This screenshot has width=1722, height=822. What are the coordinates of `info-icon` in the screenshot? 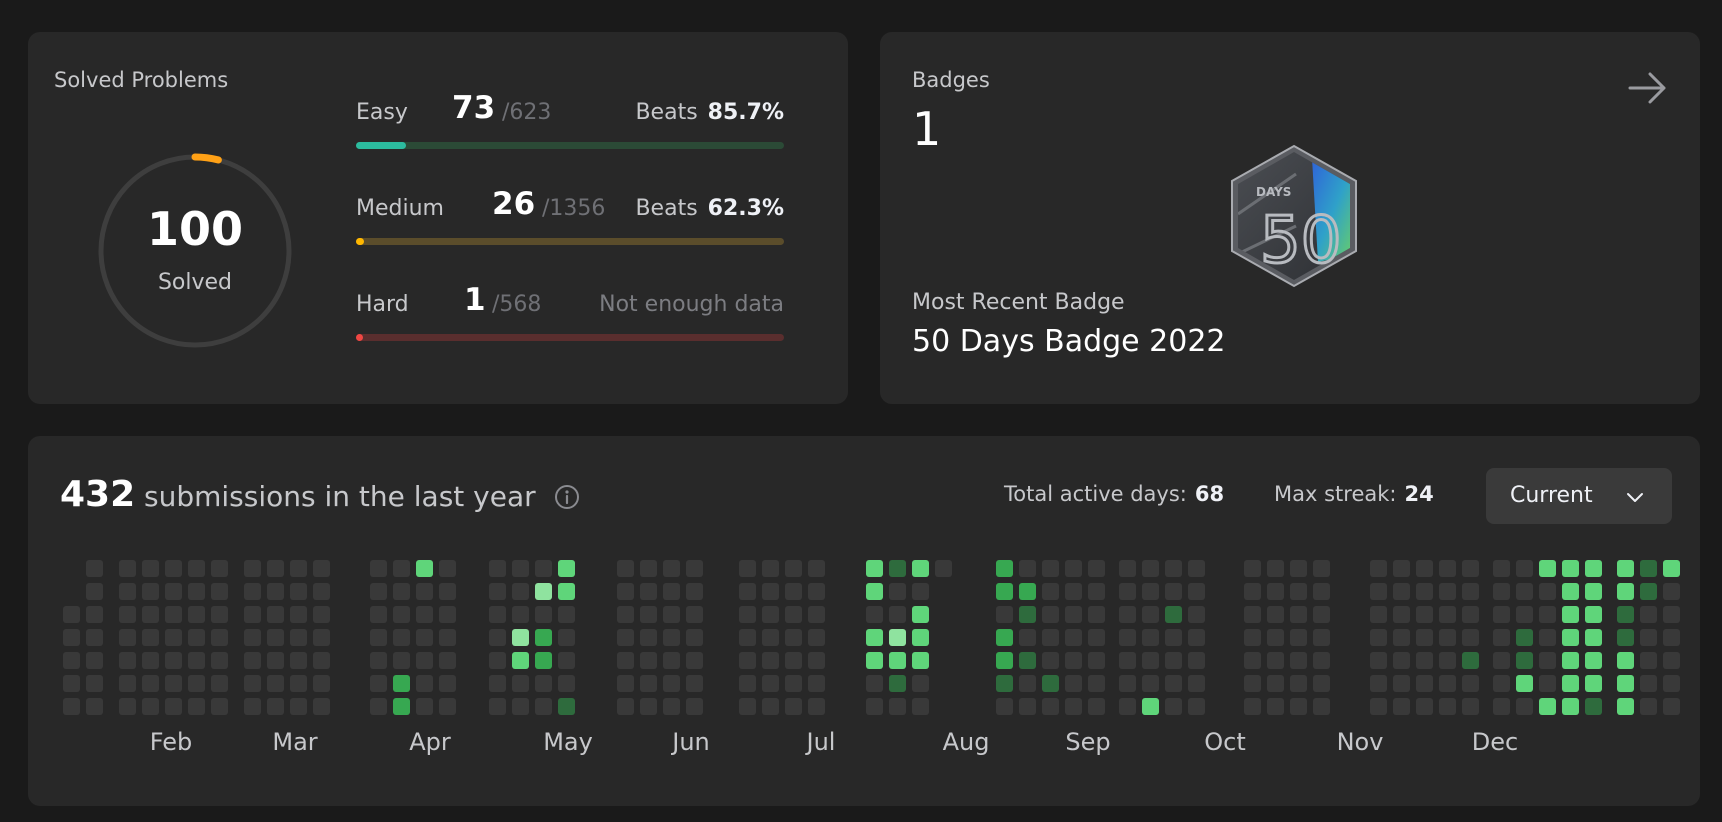 It's located at (567, 497).